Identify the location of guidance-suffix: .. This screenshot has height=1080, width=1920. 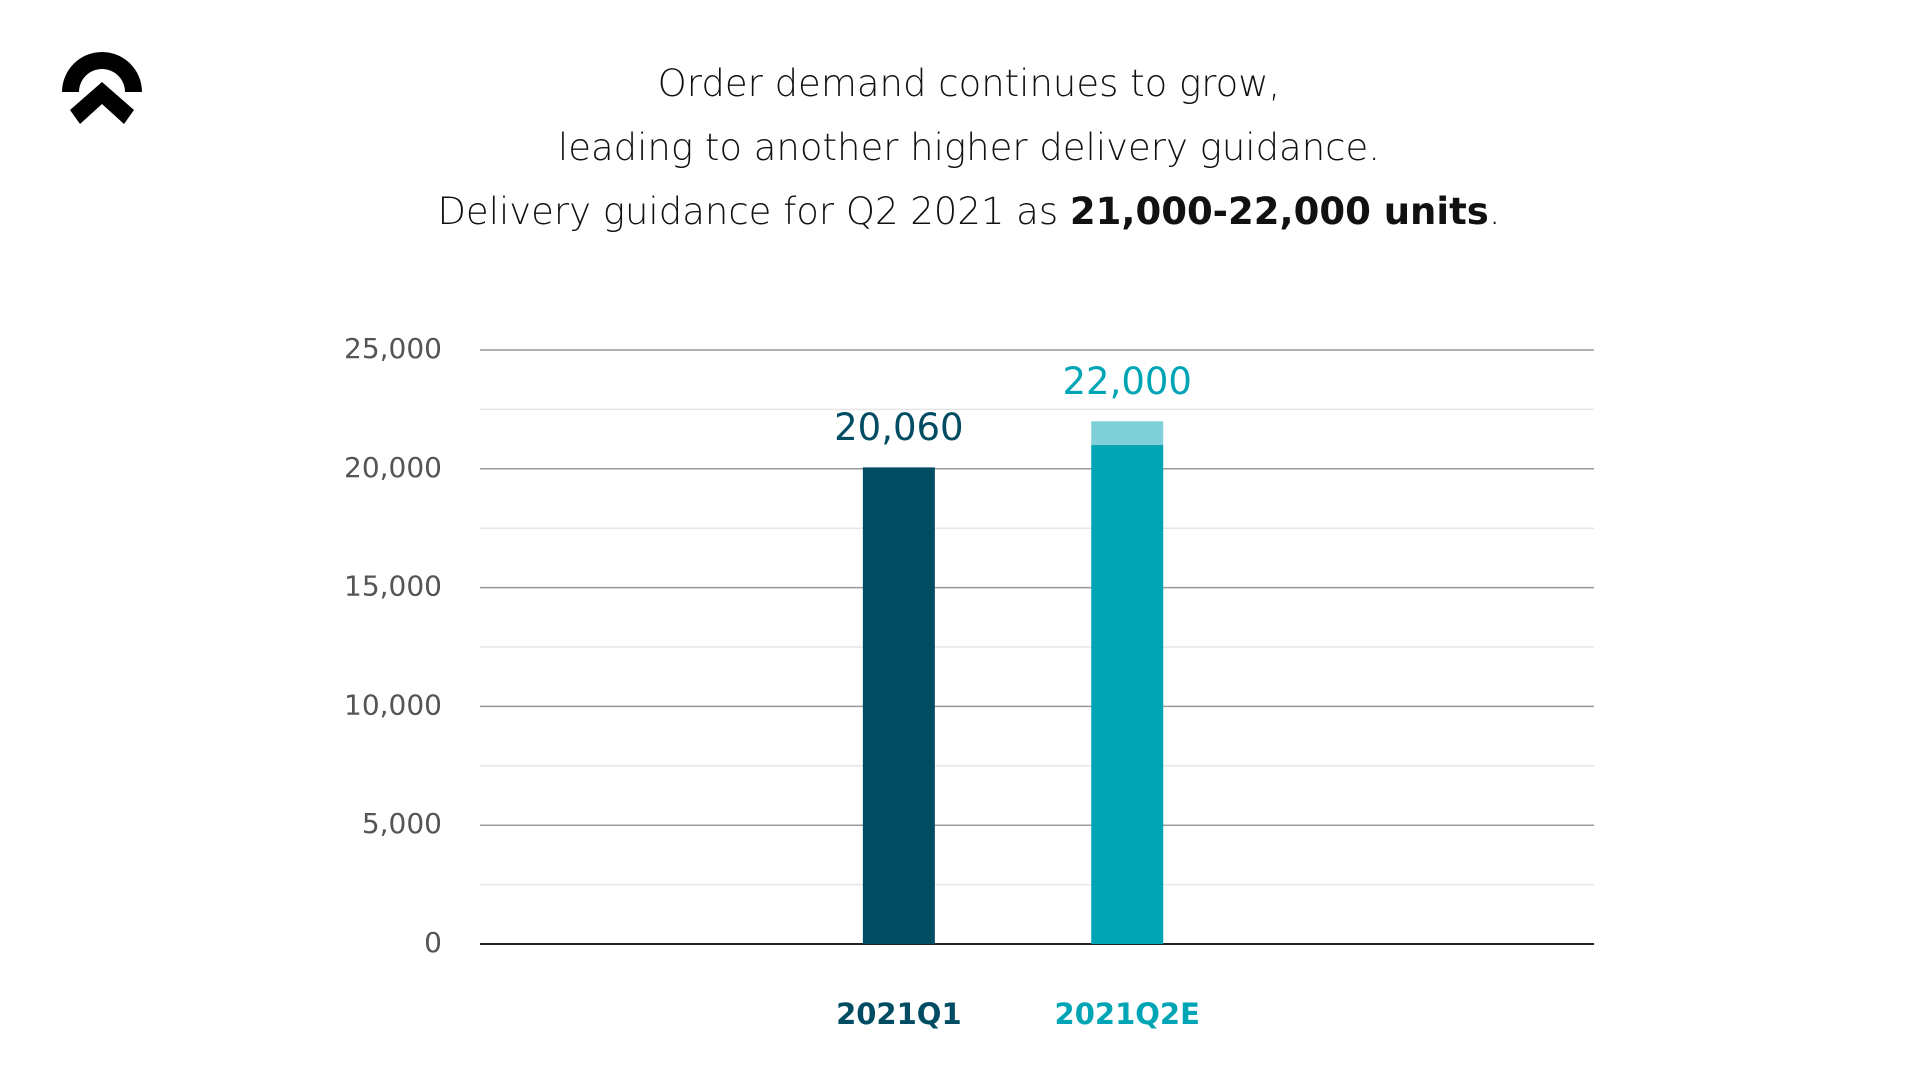
(1494, 211).